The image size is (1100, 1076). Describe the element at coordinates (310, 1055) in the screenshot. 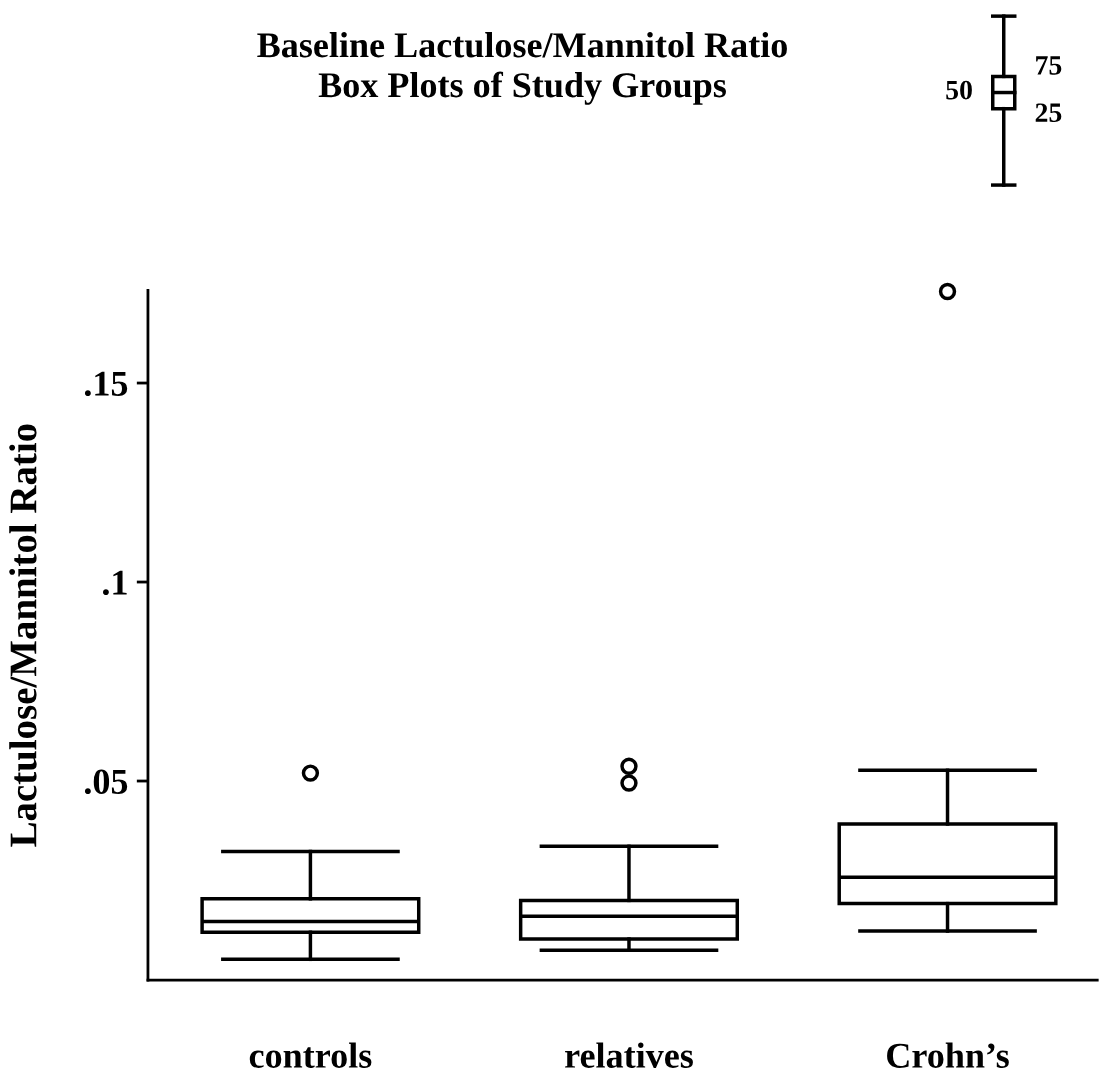

I see `x-tick-label: controls` at that location.